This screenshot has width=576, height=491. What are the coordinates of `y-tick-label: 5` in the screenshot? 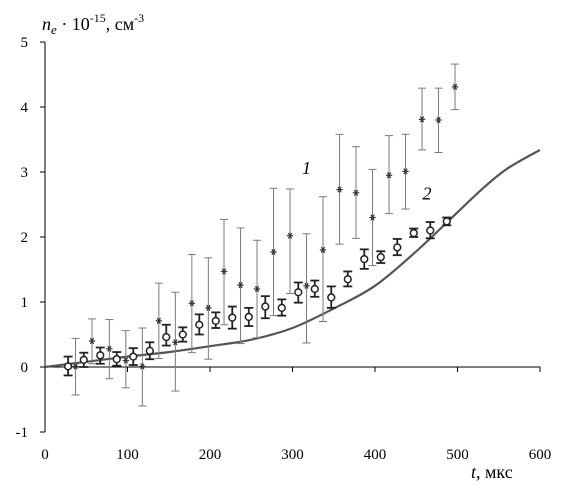 It's located at (25, 43).